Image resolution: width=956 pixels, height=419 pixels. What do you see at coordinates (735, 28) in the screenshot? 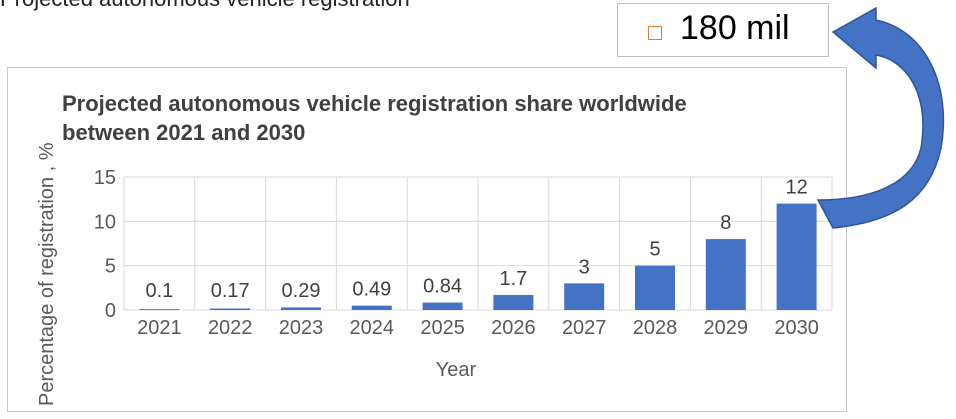
I see `callout-text: 180 mil` at bounding box center [735, 28].